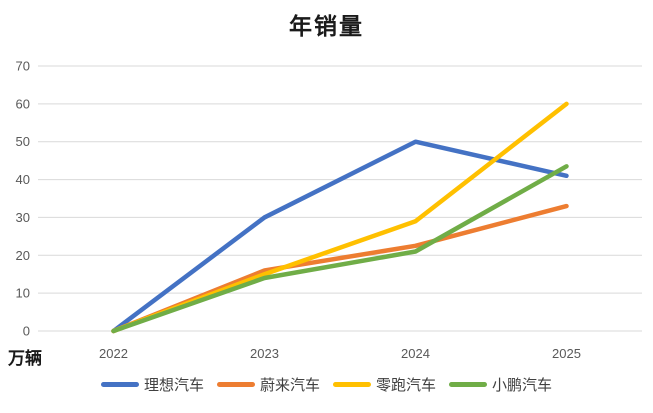 The height and width of the screenshot is (413, 653). I want to click on legend-item: 小鹏汽车, so click(500, 384).